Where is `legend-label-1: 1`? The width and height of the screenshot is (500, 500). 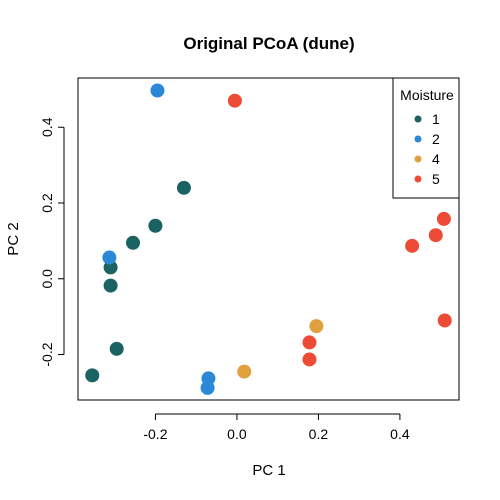 legend-label-1: 1 is located at coordinates (436, 119).